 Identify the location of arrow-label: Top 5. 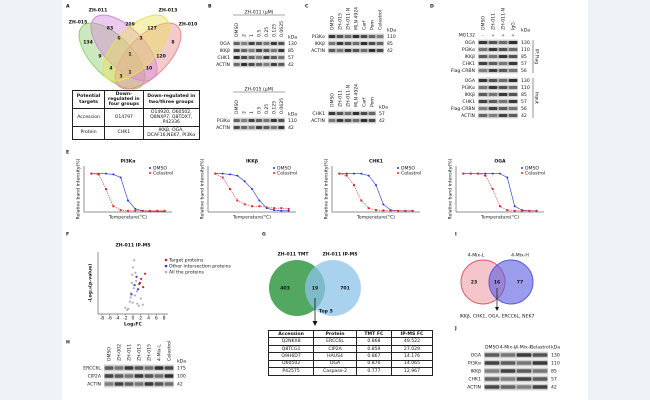
(326, 312).